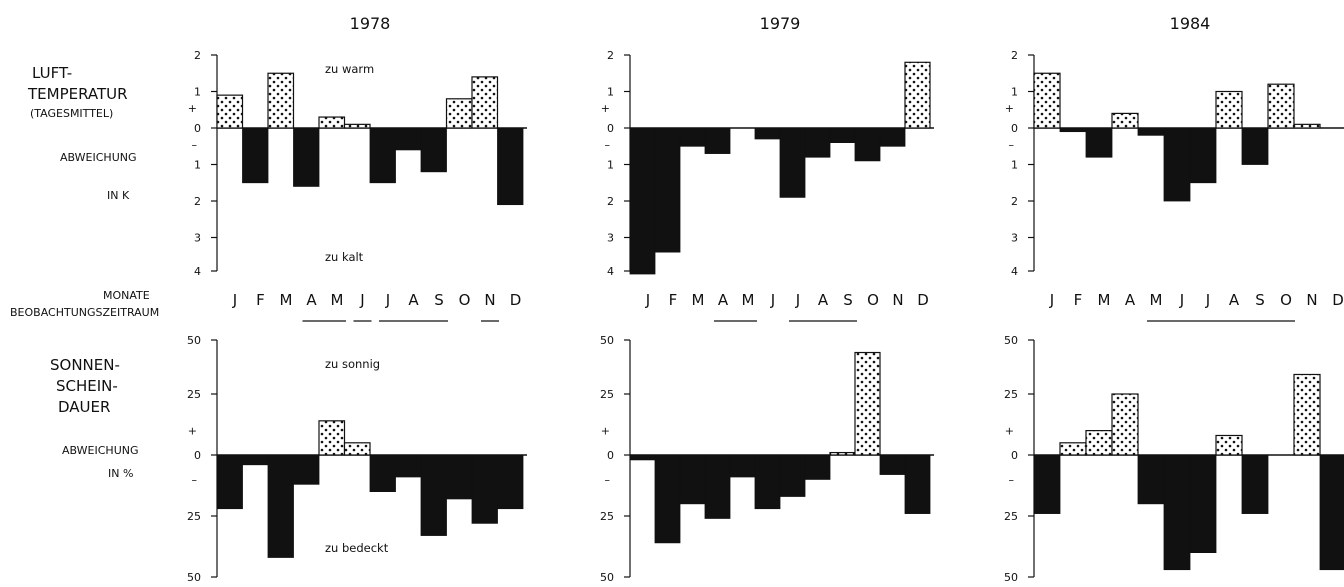 This screenshot has width=1344, height=587. What do you see at coordinates (126, 295) in the screenshot?
I see `months-label: MONATE` at bounding box center [126, 295].